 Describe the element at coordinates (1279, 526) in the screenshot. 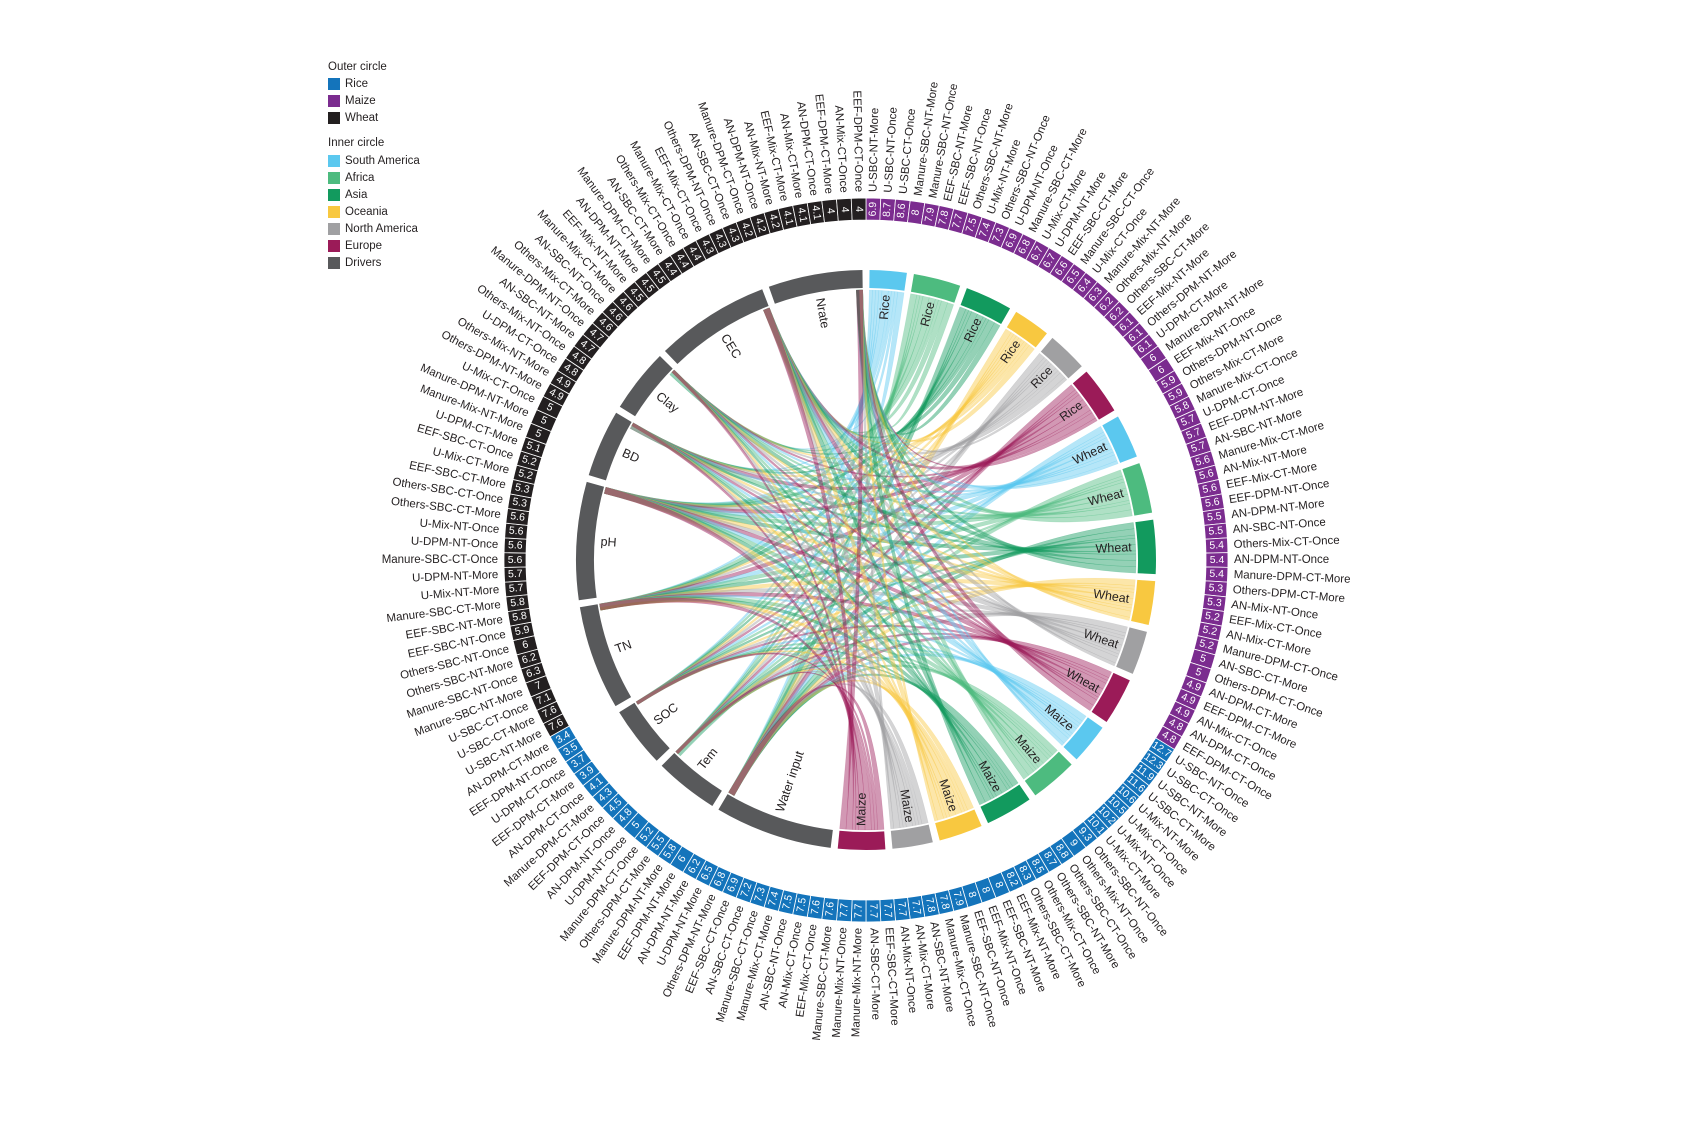

I see `cell-label: AN-SBC-NT-Once` at that location.